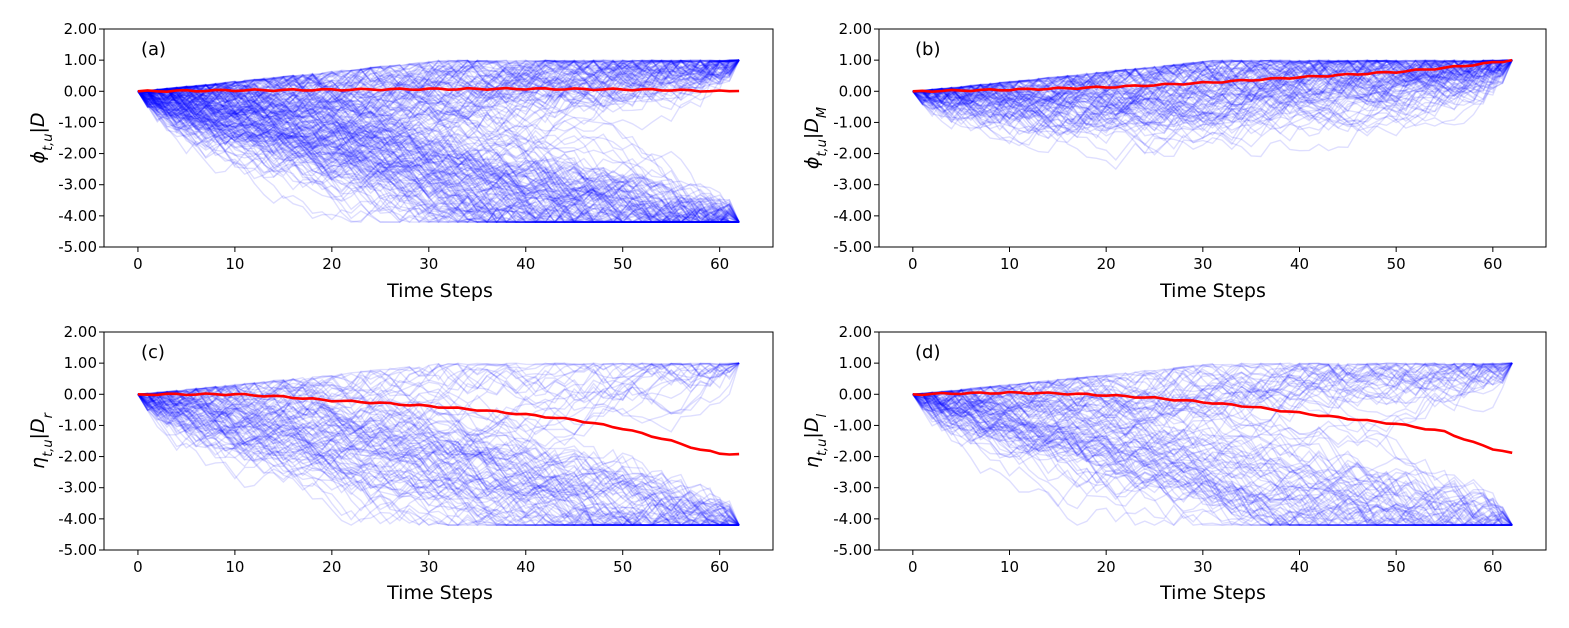 The image size is (1569, 628). What do you see at coordinates (439, 291) in the screenshot?
I see `x-axis-title-a: Time Steps` at bounding box center [439, 291].